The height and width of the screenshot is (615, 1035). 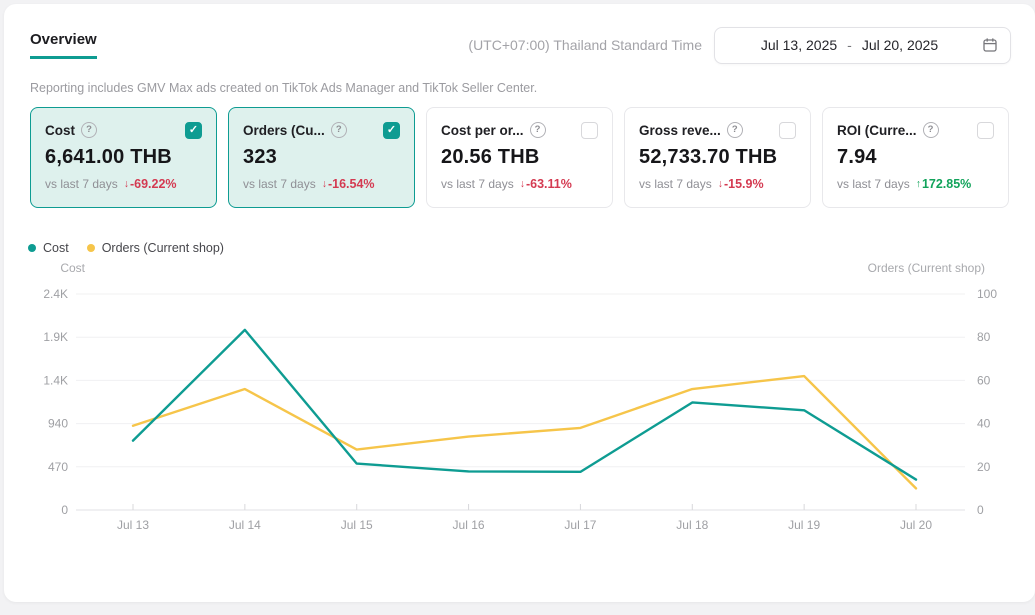 I want to click on left-axis-tick: 0, so click(x=64, y=510).